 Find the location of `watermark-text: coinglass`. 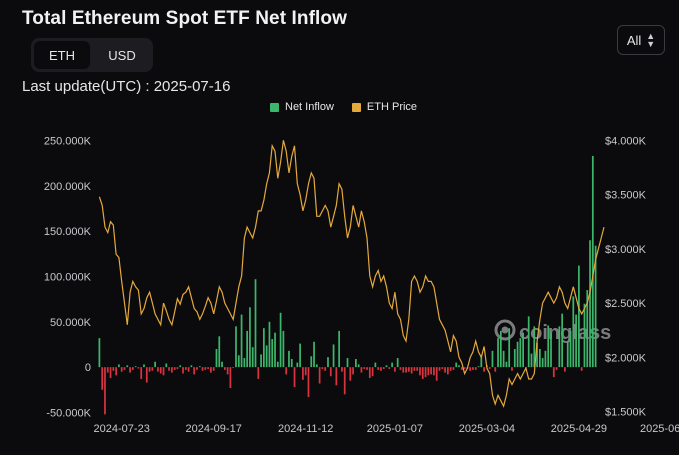

watermark-text: coinglass is located at coordinates (565, 333).